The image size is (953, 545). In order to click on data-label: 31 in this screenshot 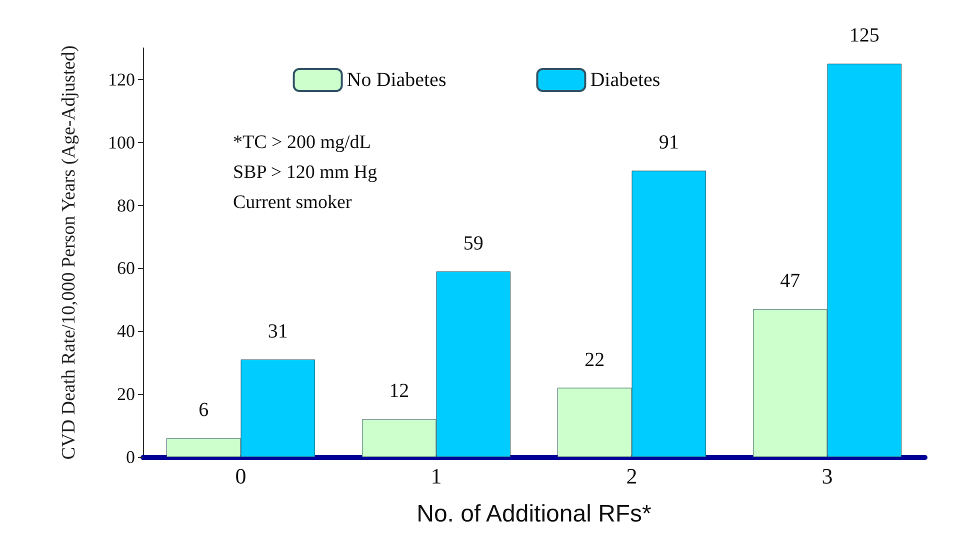, I will do `click(278, 331)`.